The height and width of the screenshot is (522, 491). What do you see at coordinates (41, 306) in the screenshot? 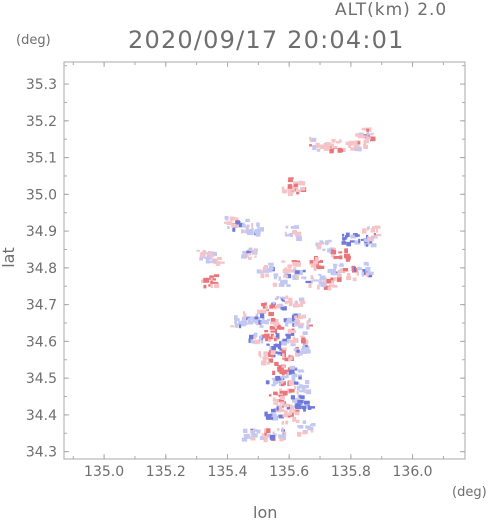
I see `y-tick-label: 34.7` at bounding box center [41, 306].